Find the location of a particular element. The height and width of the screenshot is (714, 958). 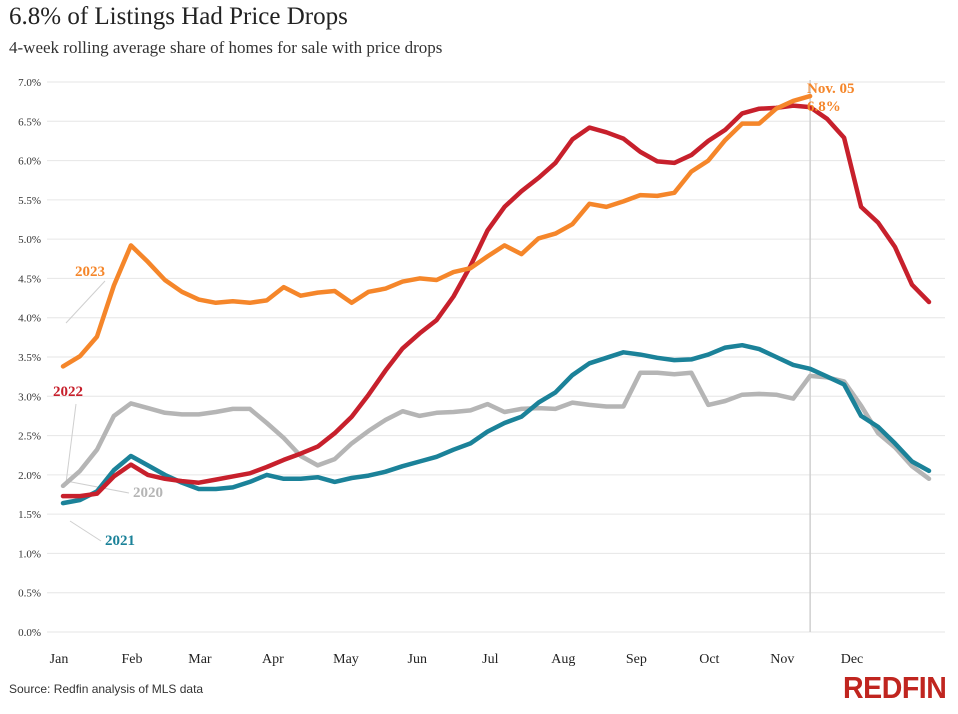

x-tick-label: Feb is located at coordinates (132, 659).